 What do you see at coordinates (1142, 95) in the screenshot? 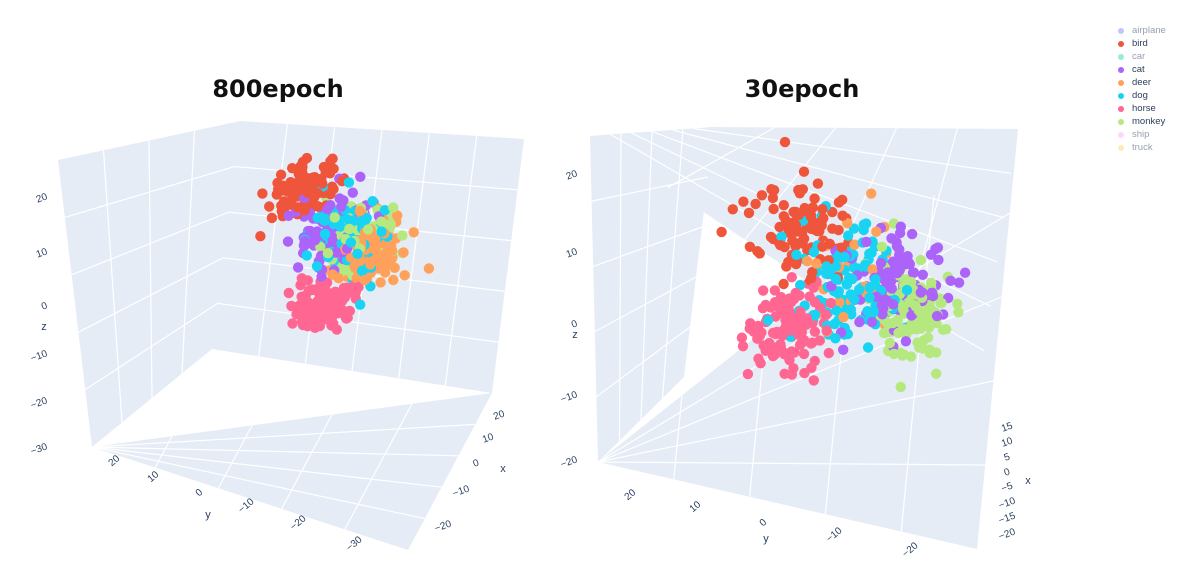
I see `legend-item-dog: dog` at bounding box center [1142, 95].